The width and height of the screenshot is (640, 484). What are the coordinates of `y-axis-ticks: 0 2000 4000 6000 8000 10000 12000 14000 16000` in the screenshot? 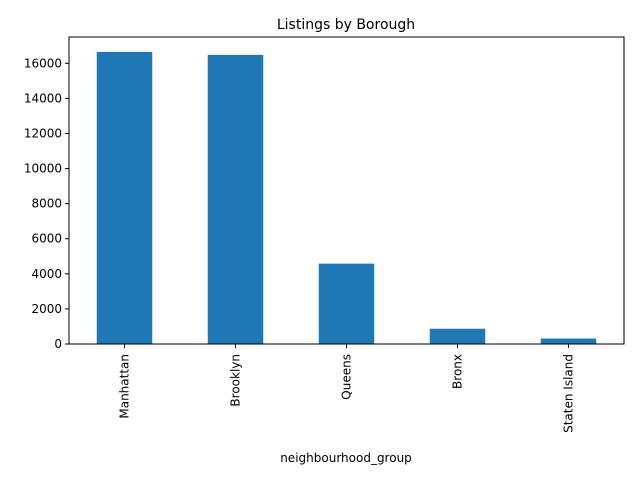 It's located at (46, 203).